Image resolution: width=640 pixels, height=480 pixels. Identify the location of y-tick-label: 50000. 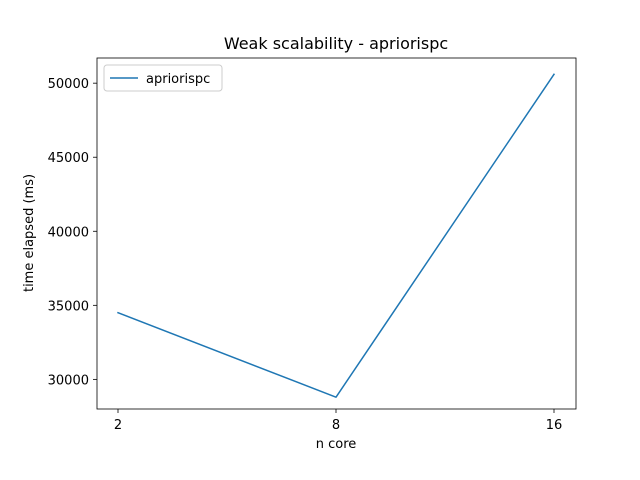
(68, 84).